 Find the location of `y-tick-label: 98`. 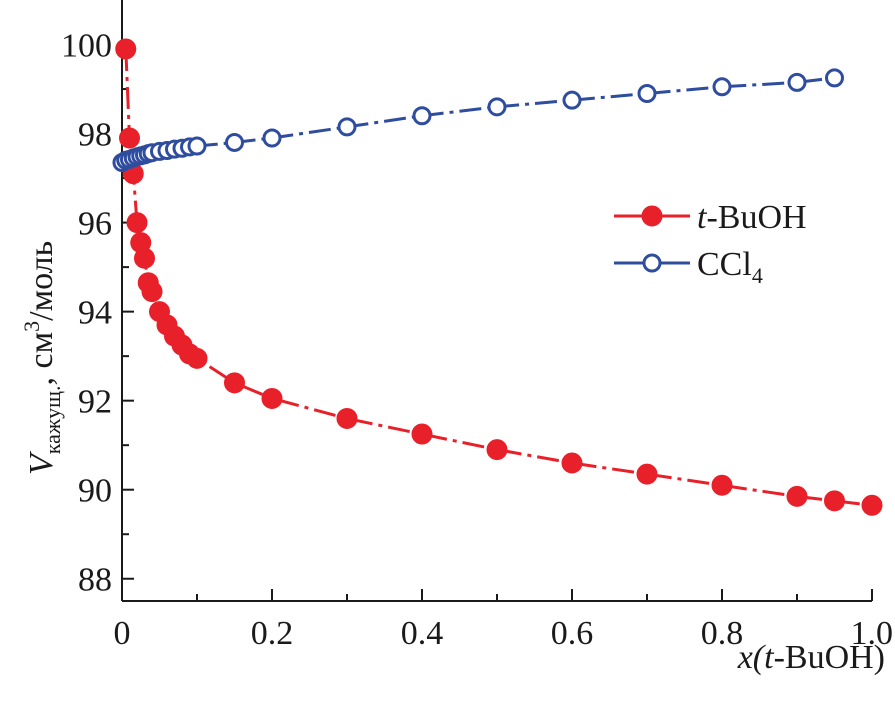

y-tick-label: 98 is located at coordinates (95, 135).